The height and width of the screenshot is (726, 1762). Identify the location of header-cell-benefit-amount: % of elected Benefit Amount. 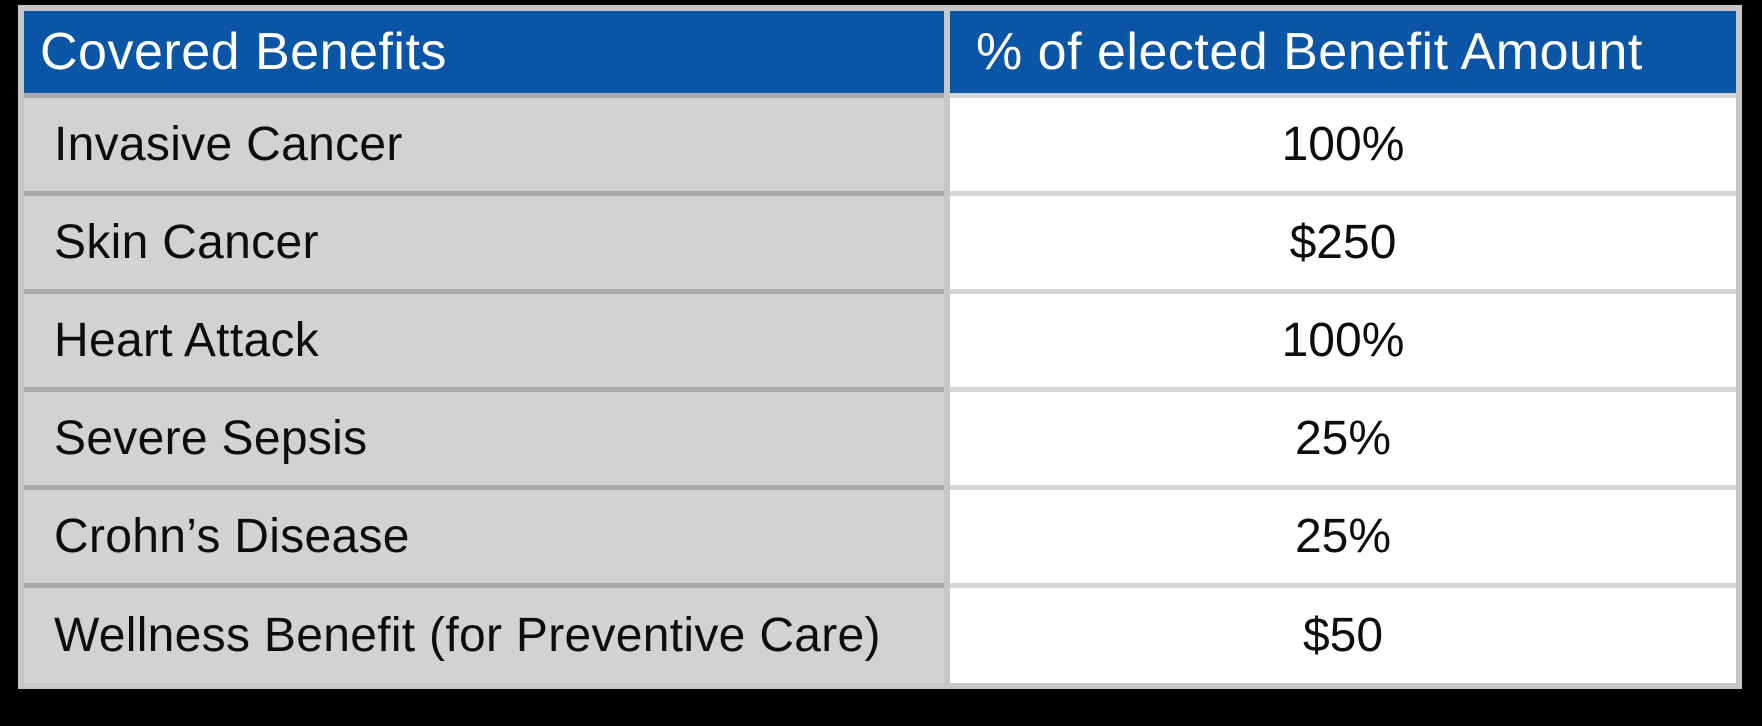
(1343, 54).